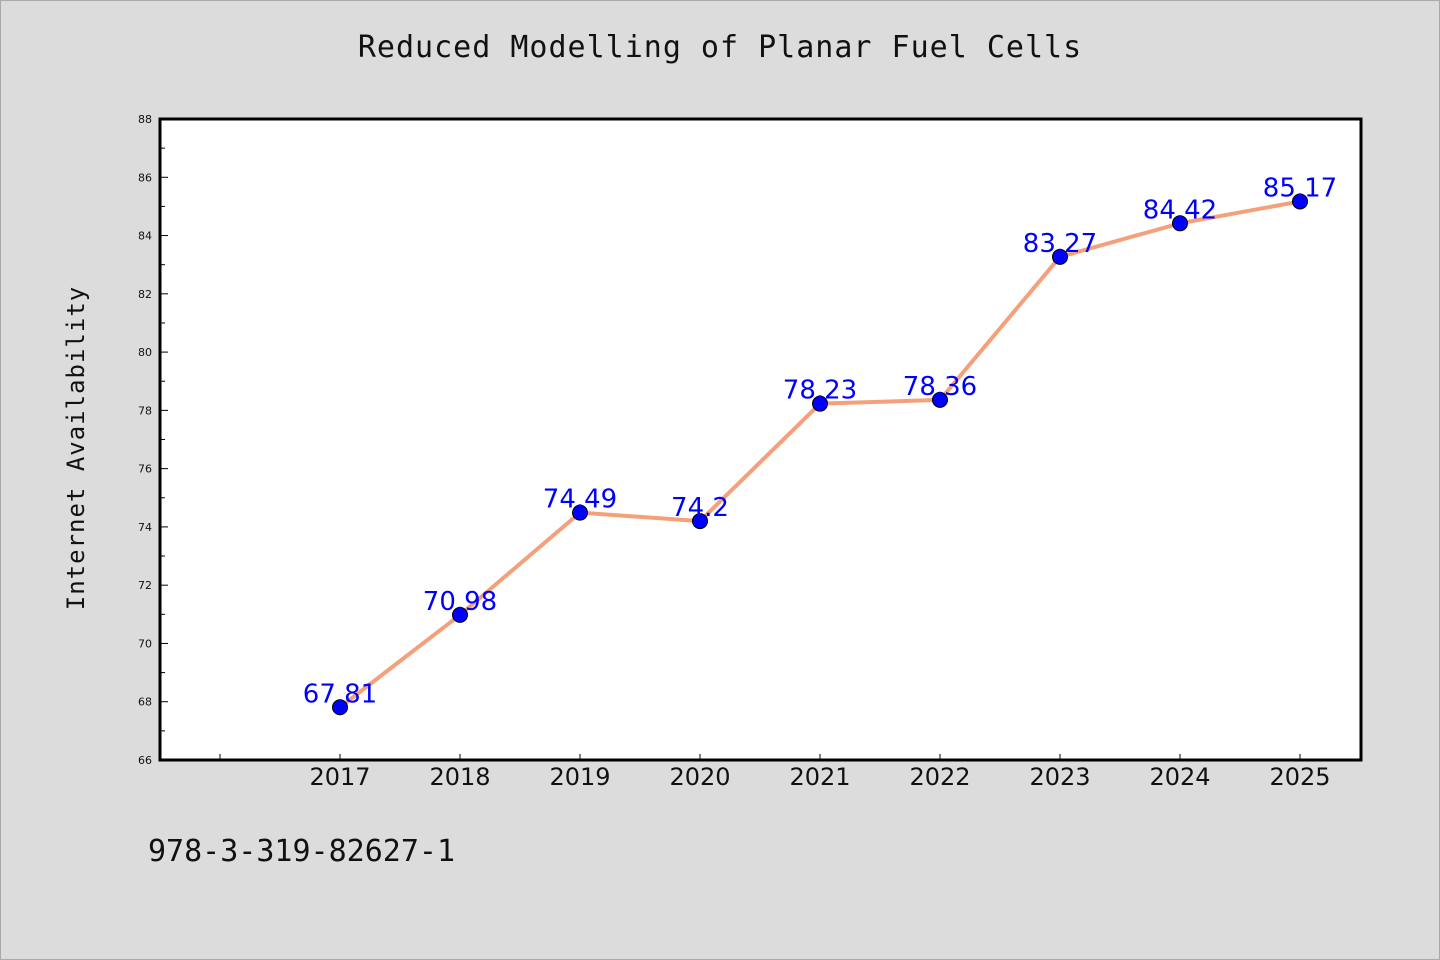  I want to click on data-label: 70.98, so click(460, 602).